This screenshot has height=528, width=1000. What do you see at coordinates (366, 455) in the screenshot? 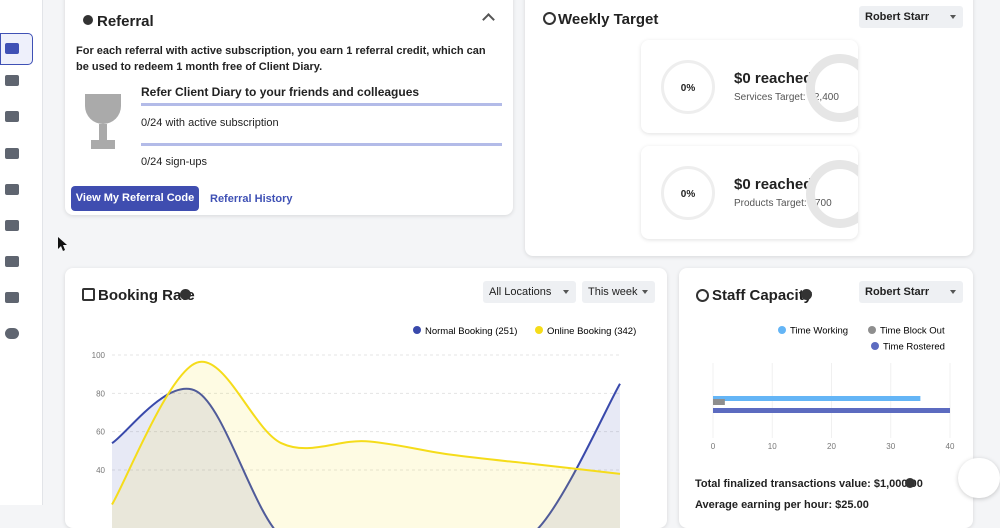
I see `area-fill` at bounding box center [366, 455].